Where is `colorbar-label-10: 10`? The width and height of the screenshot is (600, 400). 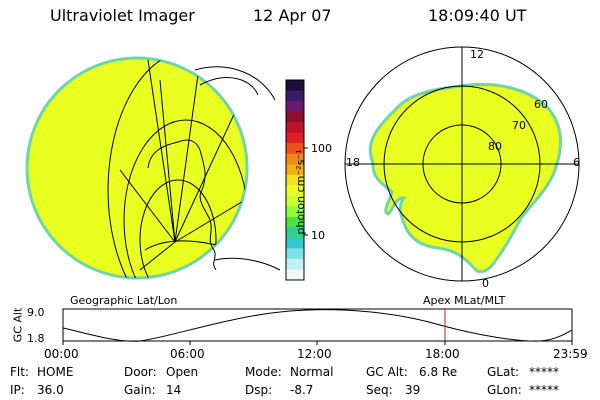
colorbar-label-10: 10 is located at coordinates (318, 235).